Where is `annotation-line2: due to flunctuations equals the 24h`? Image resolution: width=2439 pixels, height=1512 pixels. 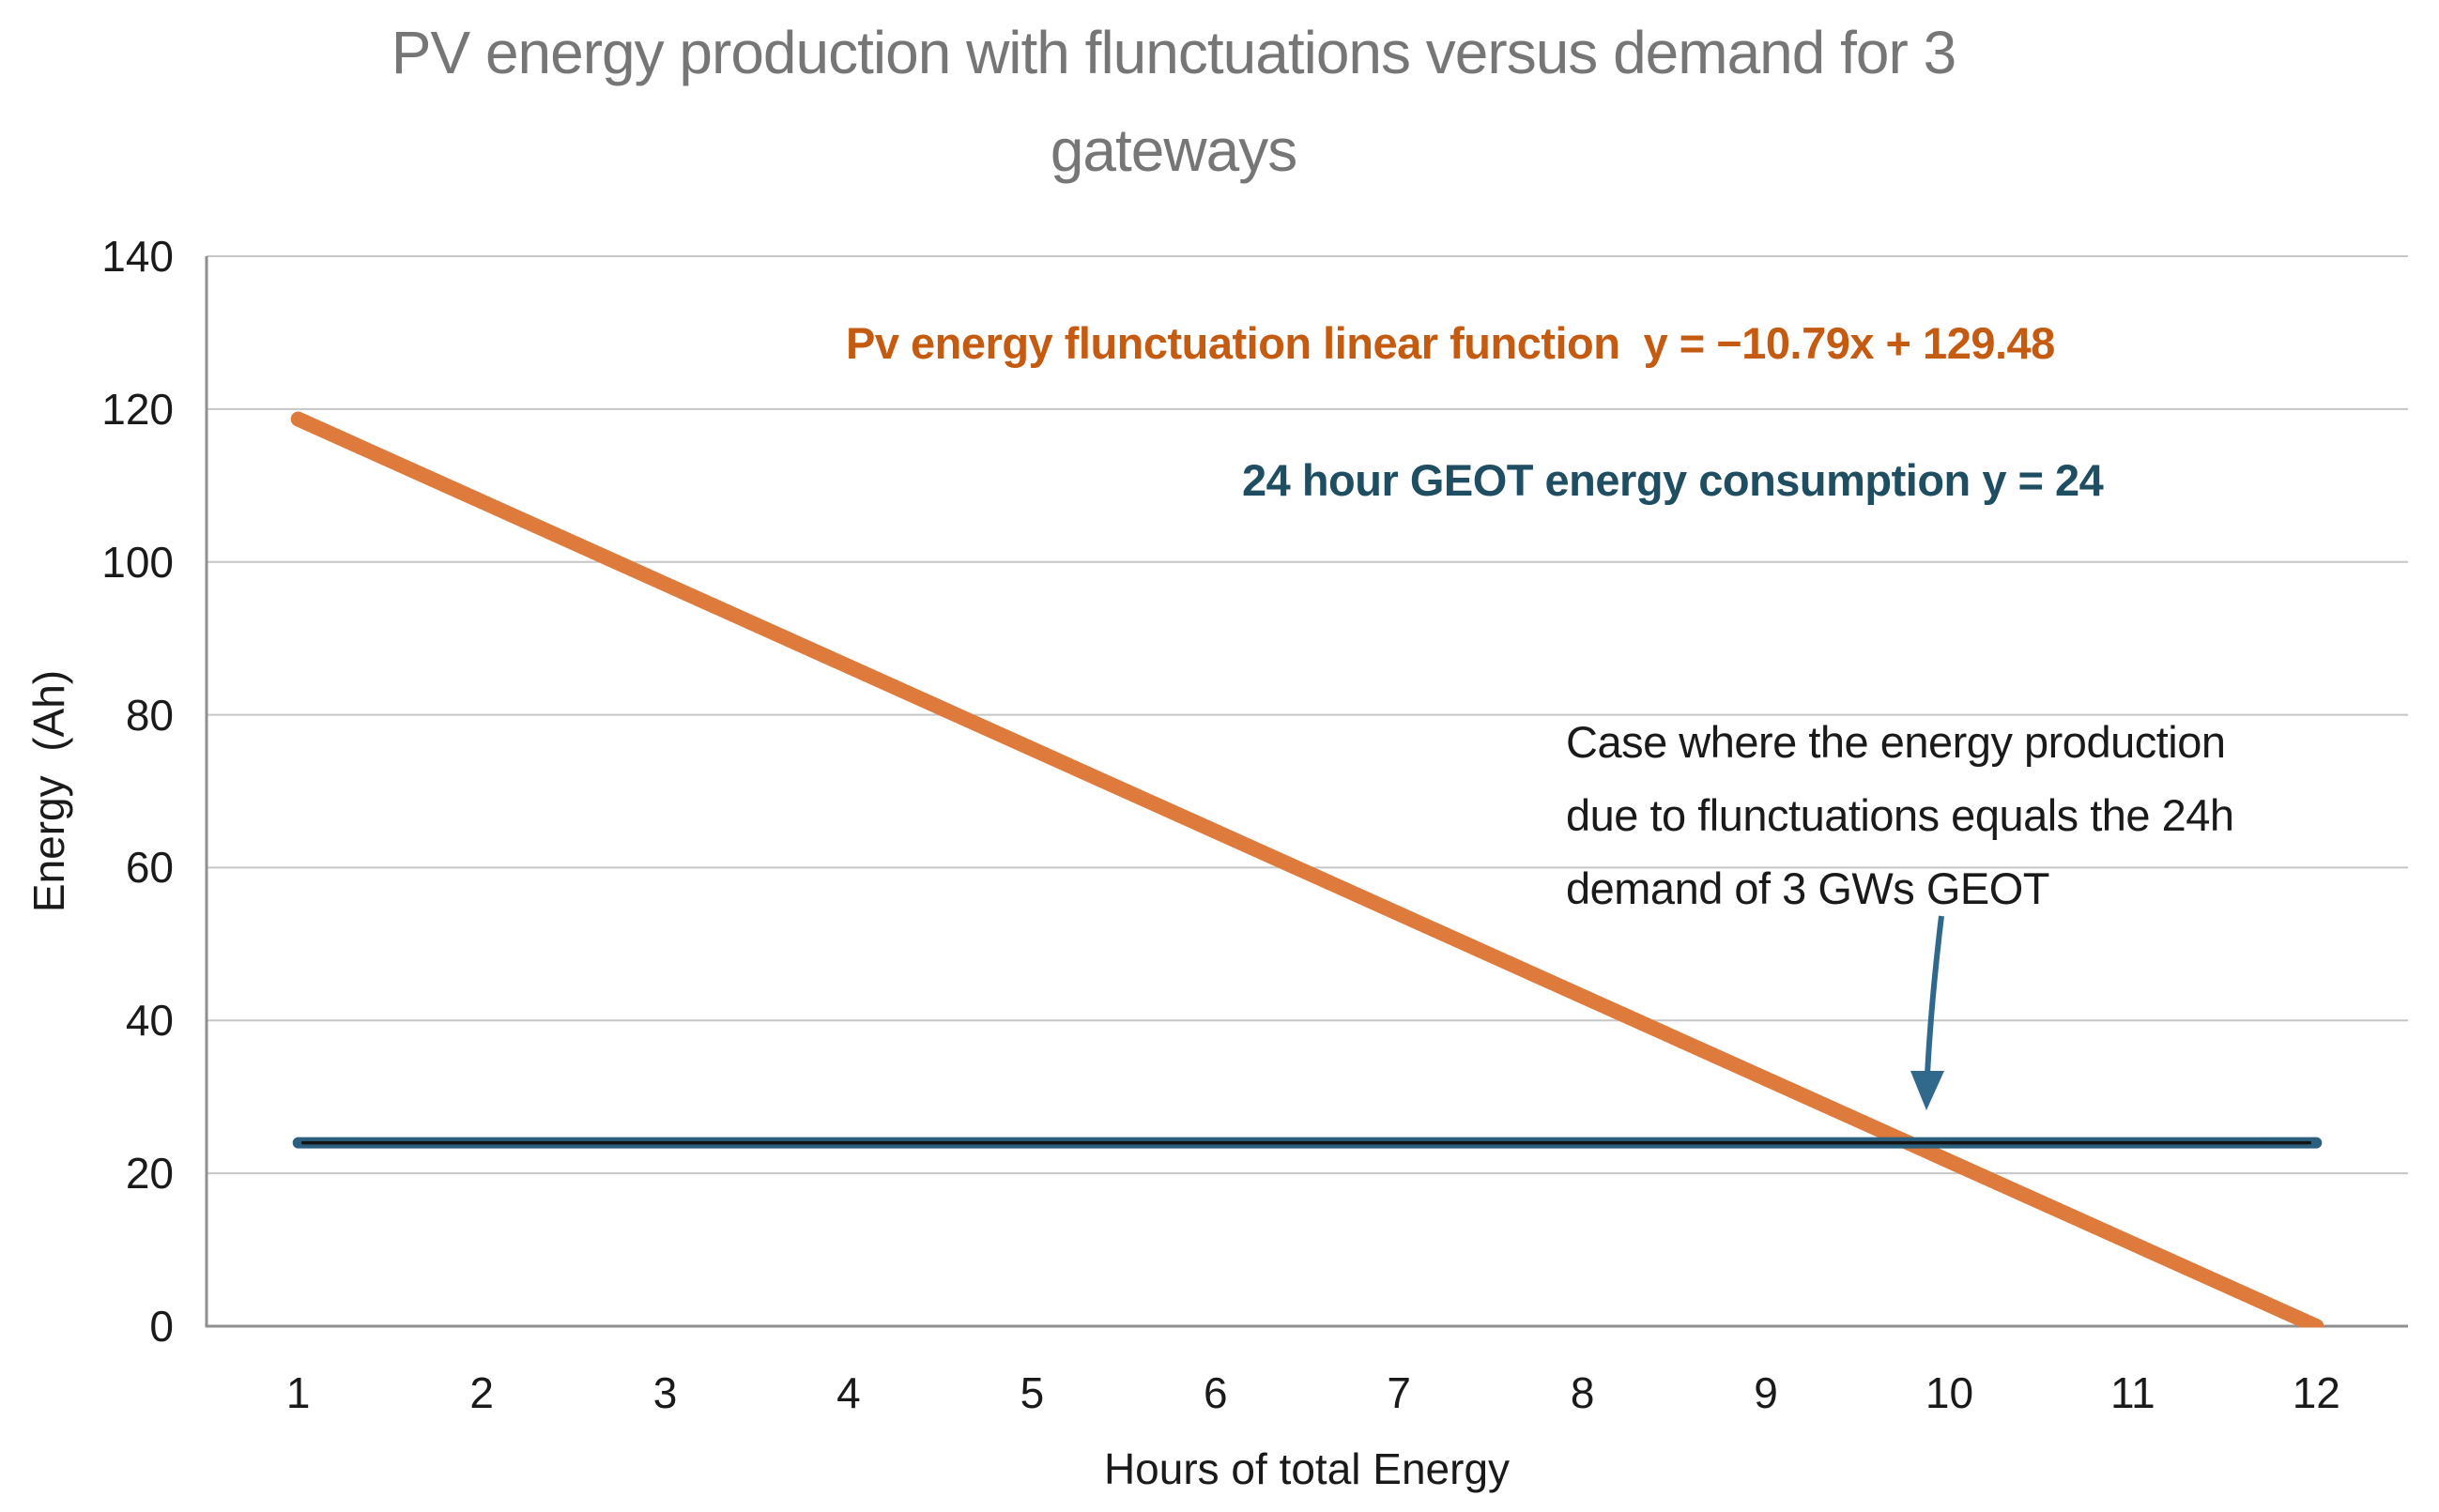
annotation-line2: due to flunctuations equals the 24h is located at coordinates (1900, 815).